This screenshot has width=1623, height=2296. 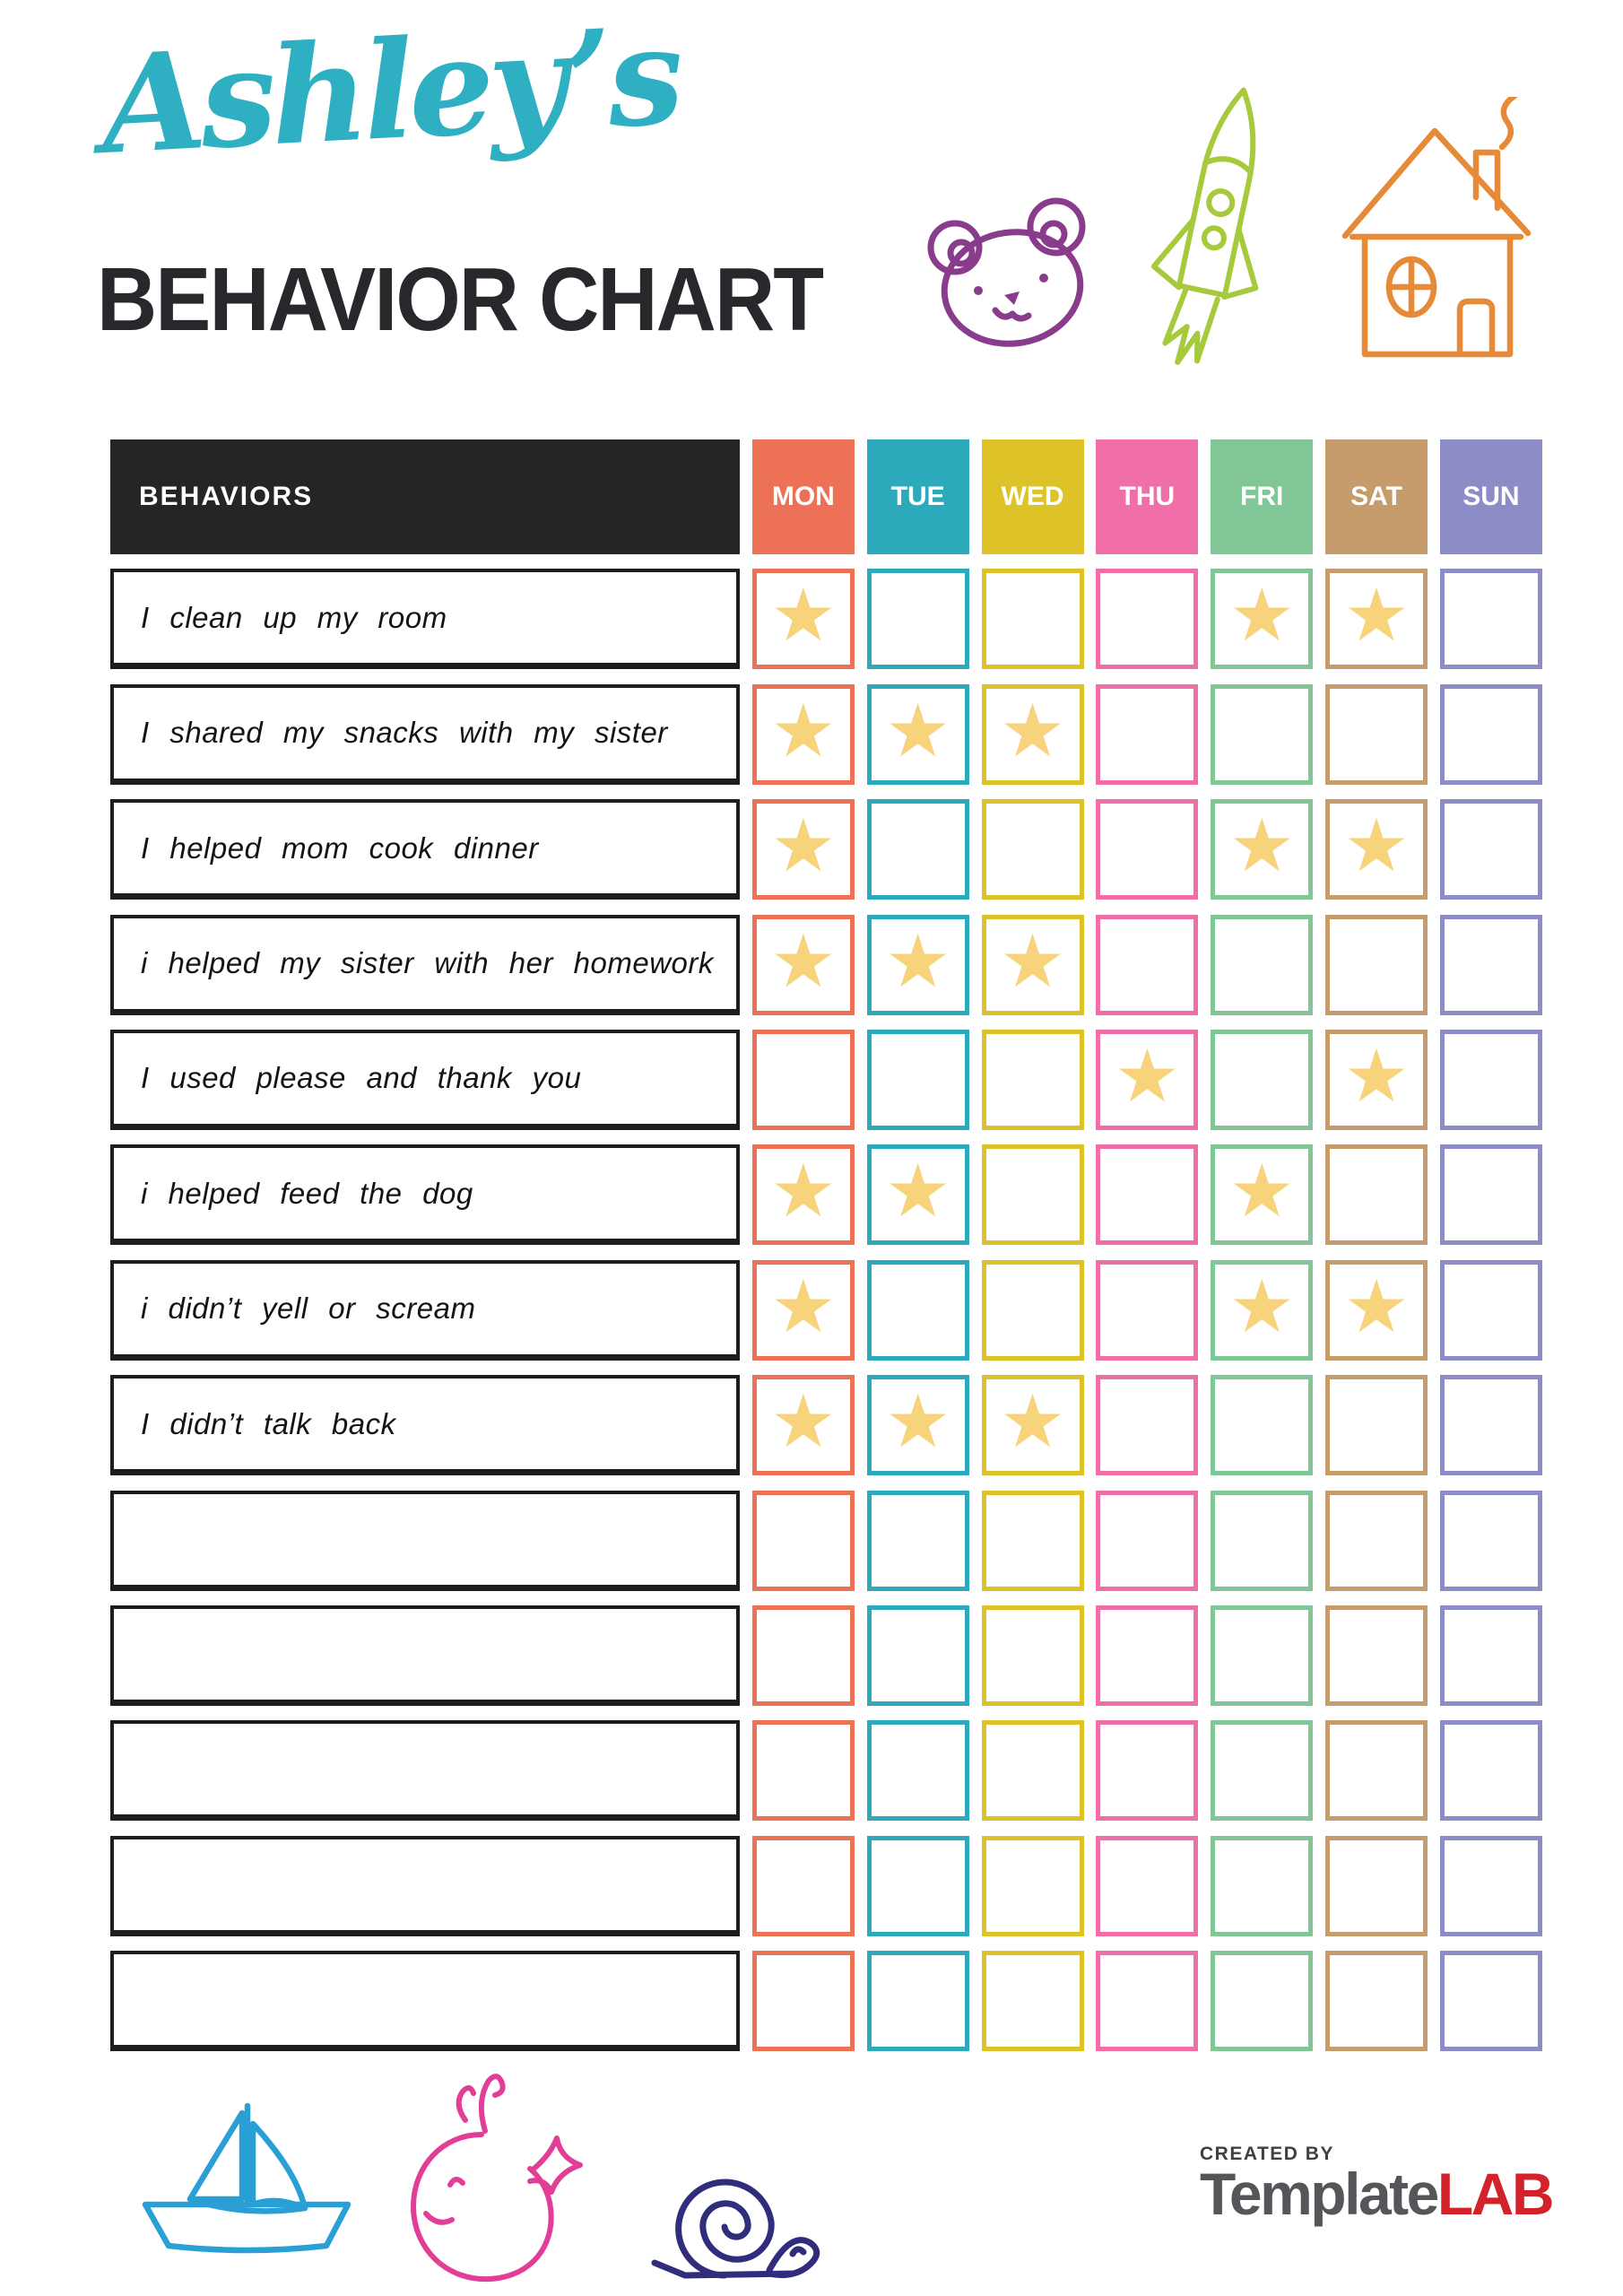 I want to click on star-cell-tue-row13, so click(x=917, y=2001).